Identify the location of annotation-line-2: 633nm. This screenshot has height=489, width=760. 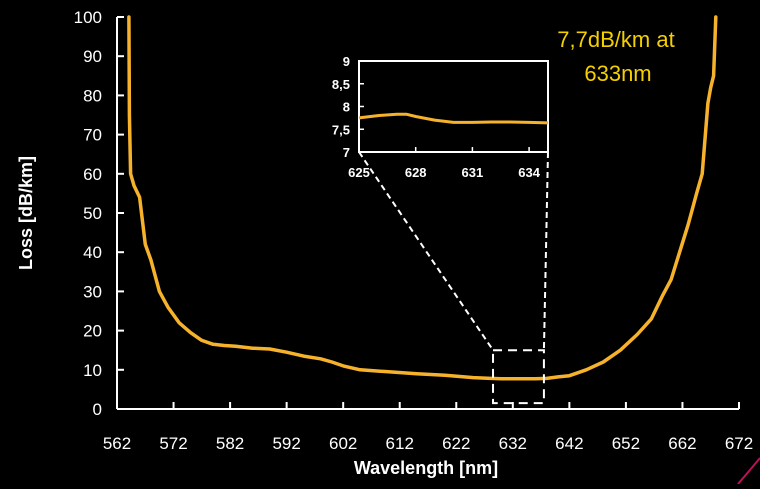
(617, 73).